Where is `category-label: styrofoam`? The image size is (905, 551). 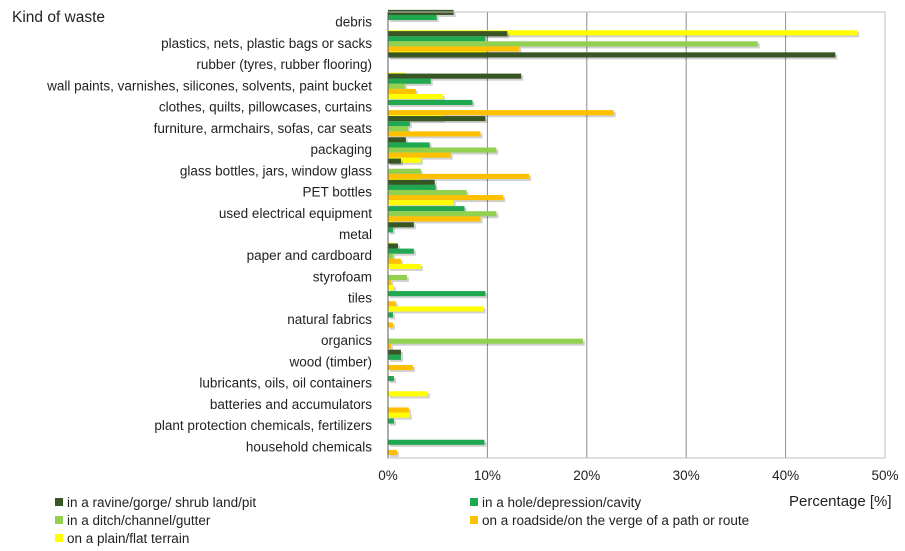 category-label: styrofoam is located at coordinates (342, 276).